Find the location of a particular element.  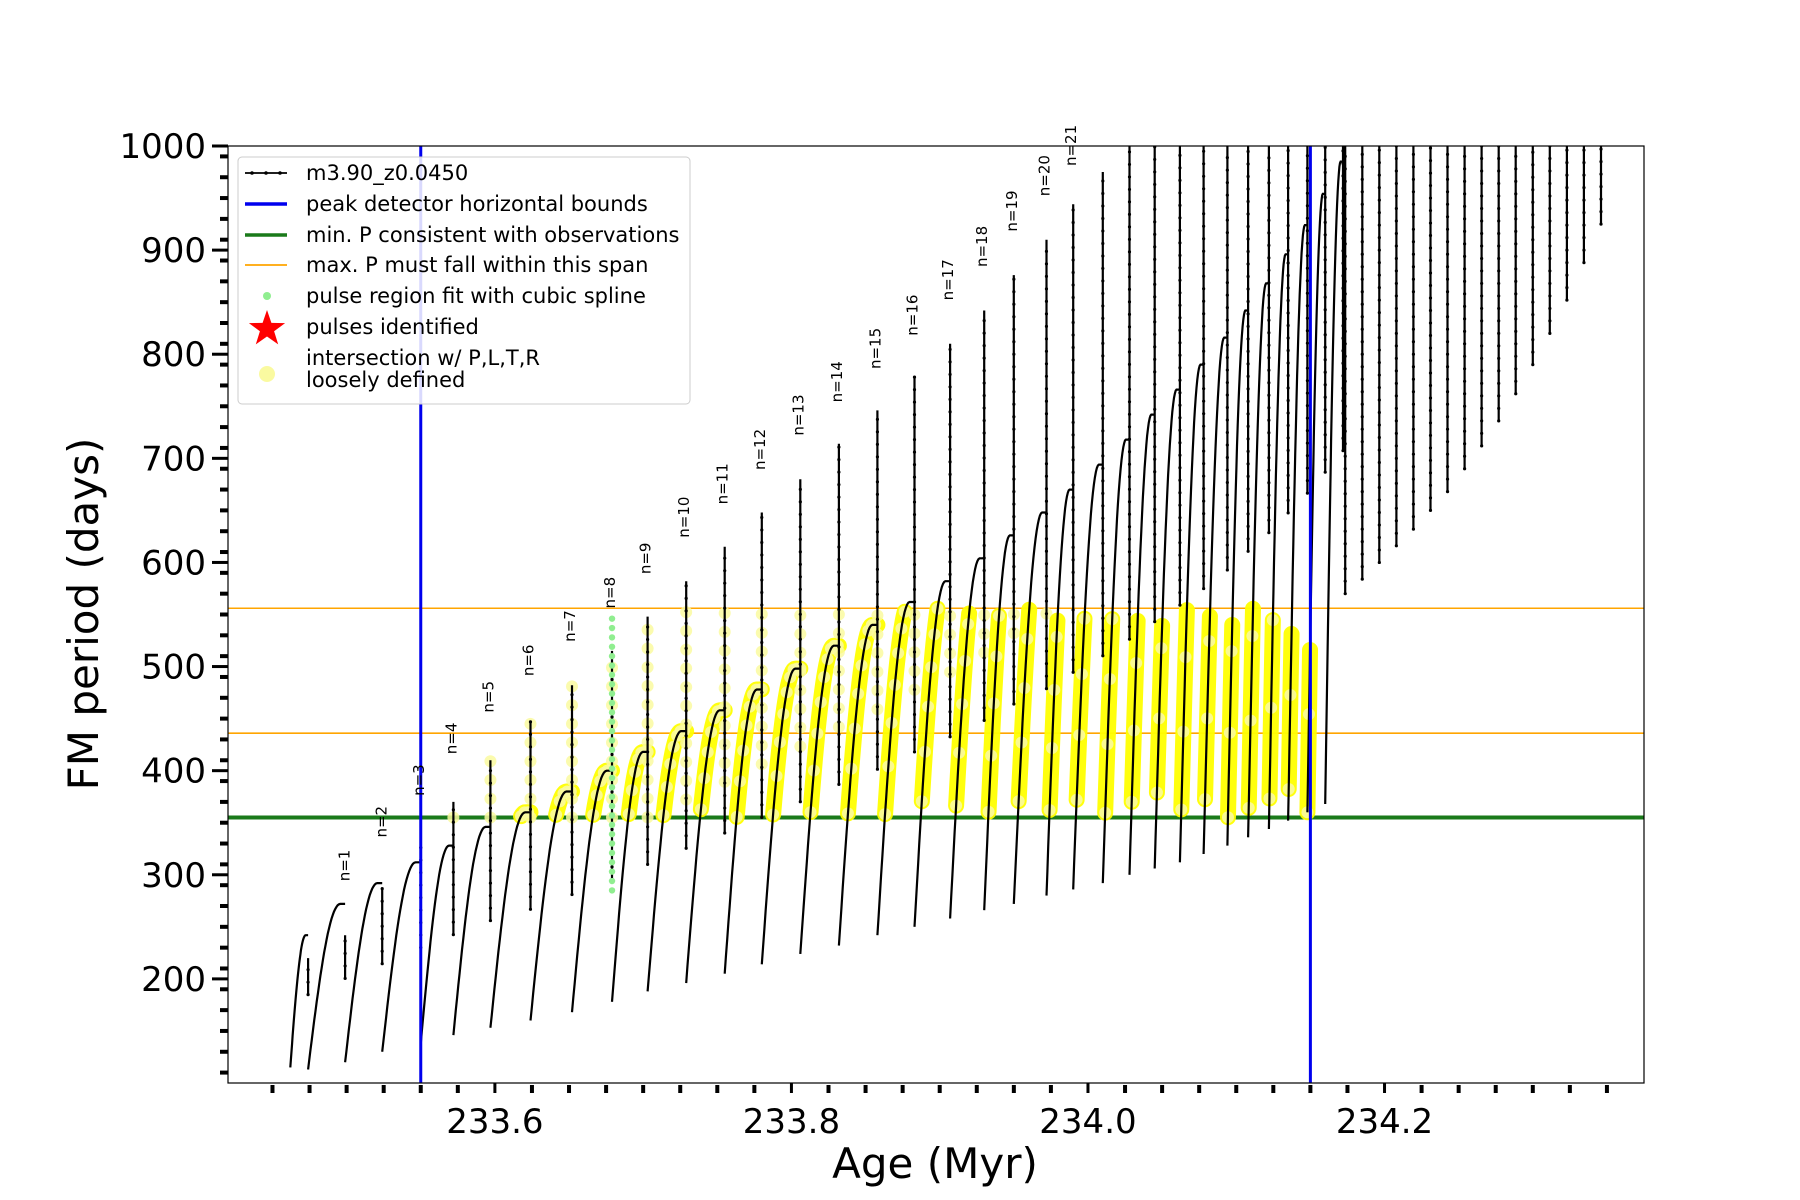

pulse-label-n=13: n=13 is located at coordinates (798, 415).